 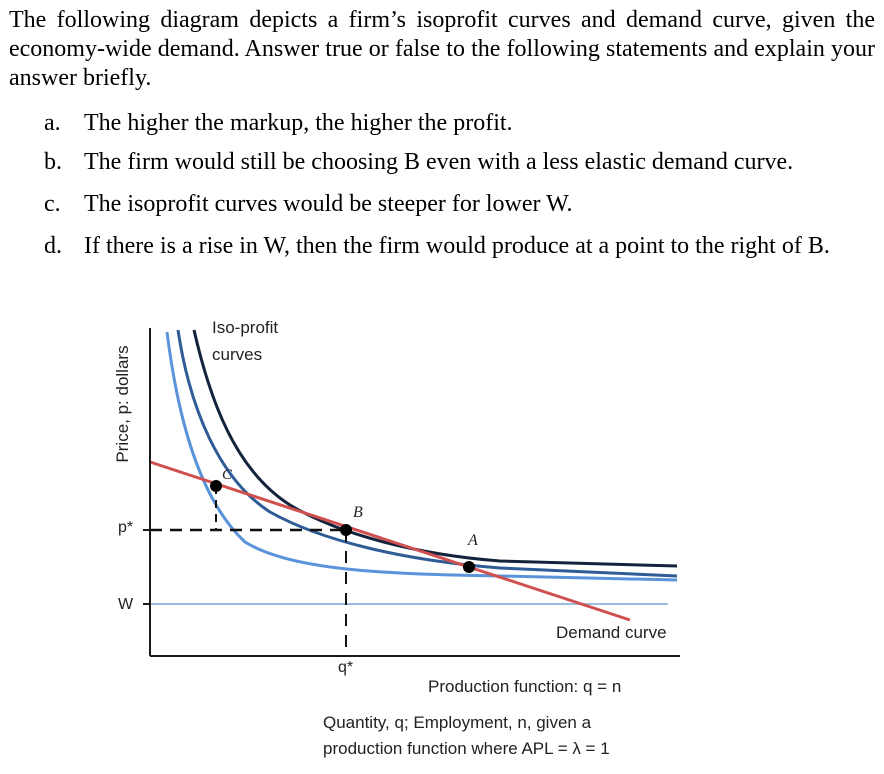 What do you see at coordinates (126, 604) in the screenshot?
I see `w-label: W` at bounding box center [126, 604].